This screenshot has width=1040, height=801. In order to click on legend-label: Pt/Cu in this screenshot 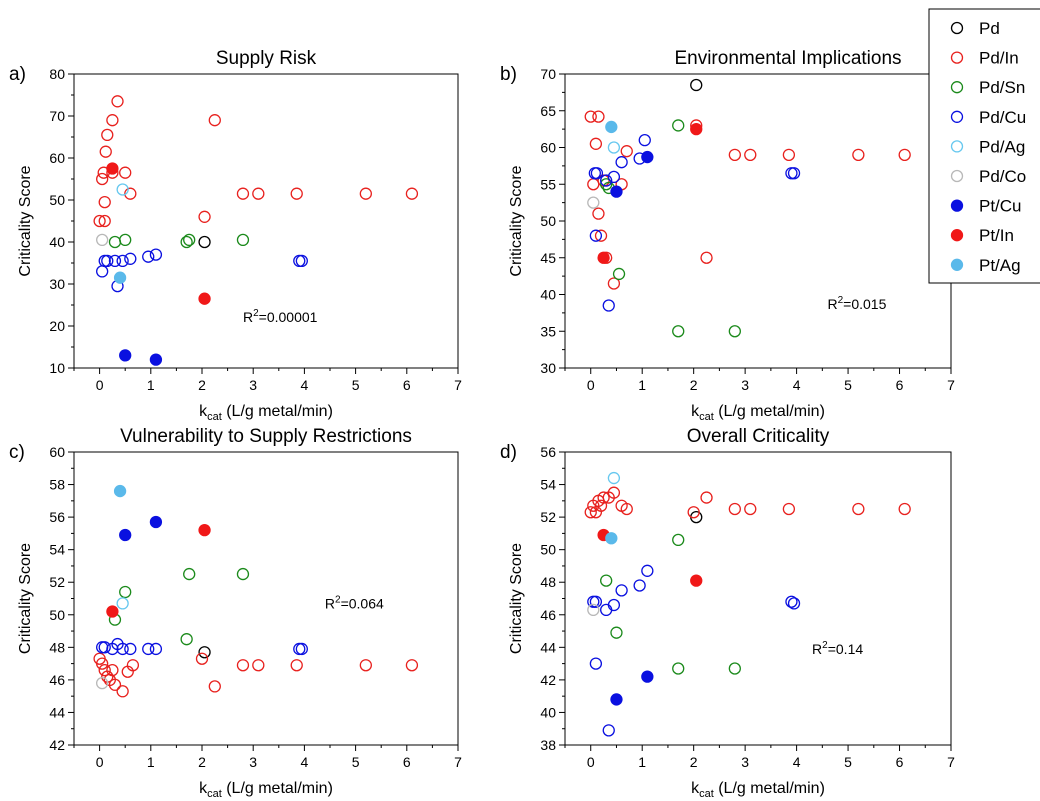, I will do `click(1000, 206)`.